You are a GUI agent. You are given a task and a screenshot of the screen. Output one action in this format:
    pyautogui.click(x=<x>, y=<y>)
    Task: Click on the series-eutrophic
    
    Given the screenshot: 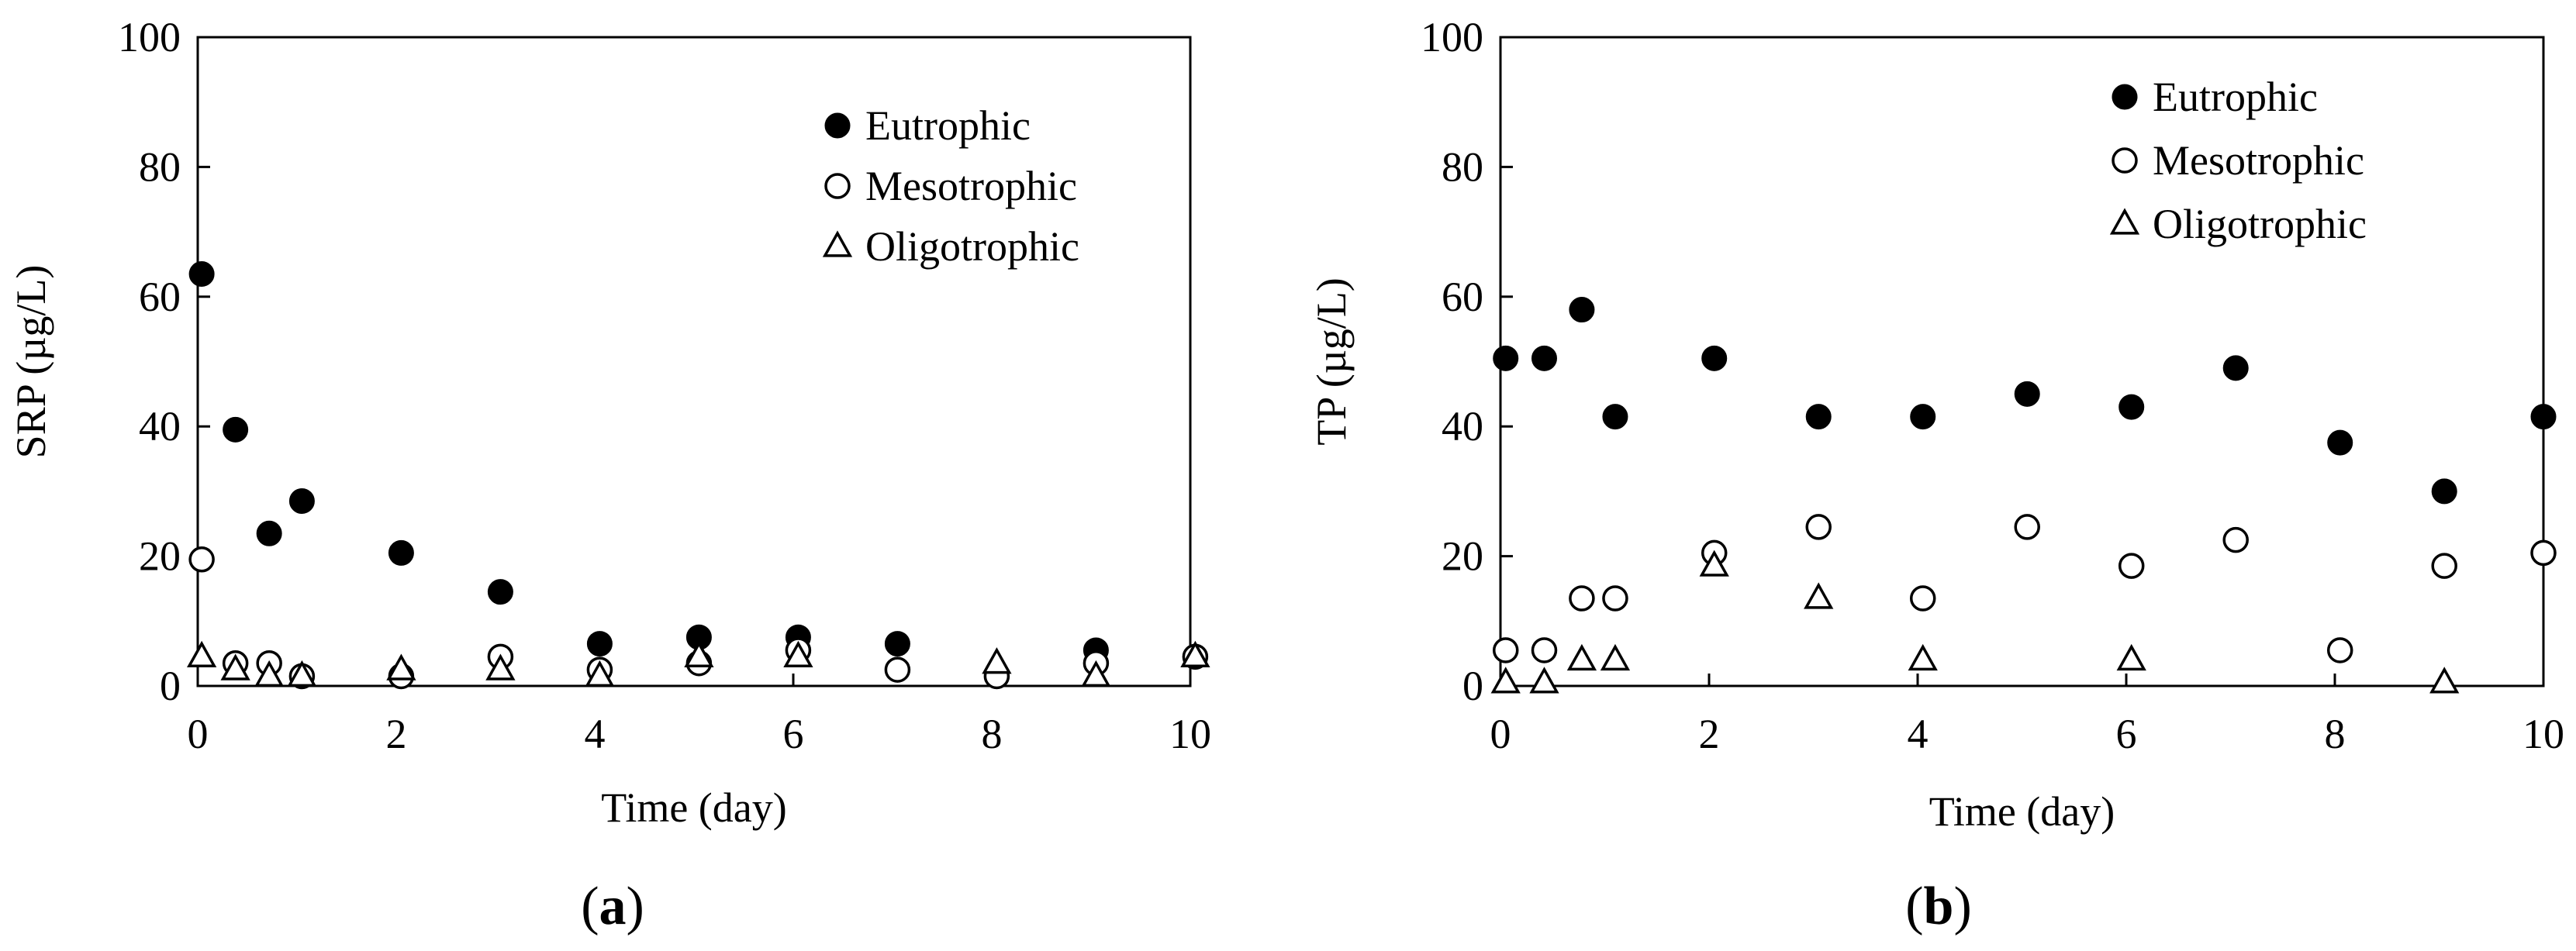 What is the action you would take?
    pyautogui.click(x=2025, y=401)
    